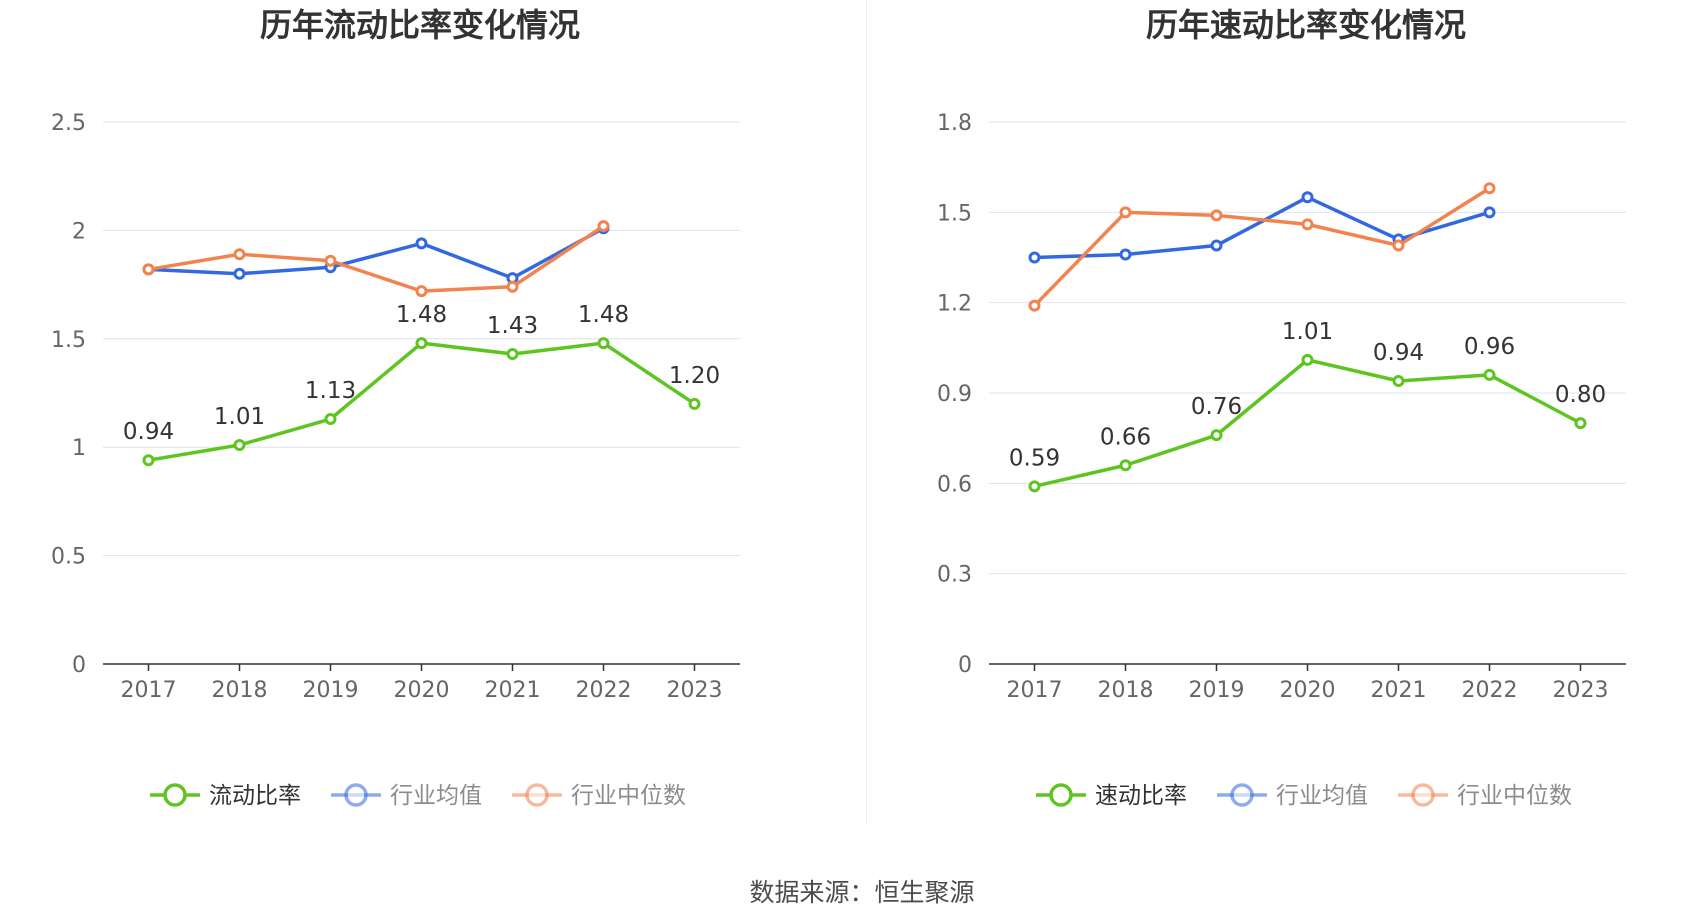 This screenshot has height=918, width=1700. I want to click on data-label: 1.13, so click(330, 391).